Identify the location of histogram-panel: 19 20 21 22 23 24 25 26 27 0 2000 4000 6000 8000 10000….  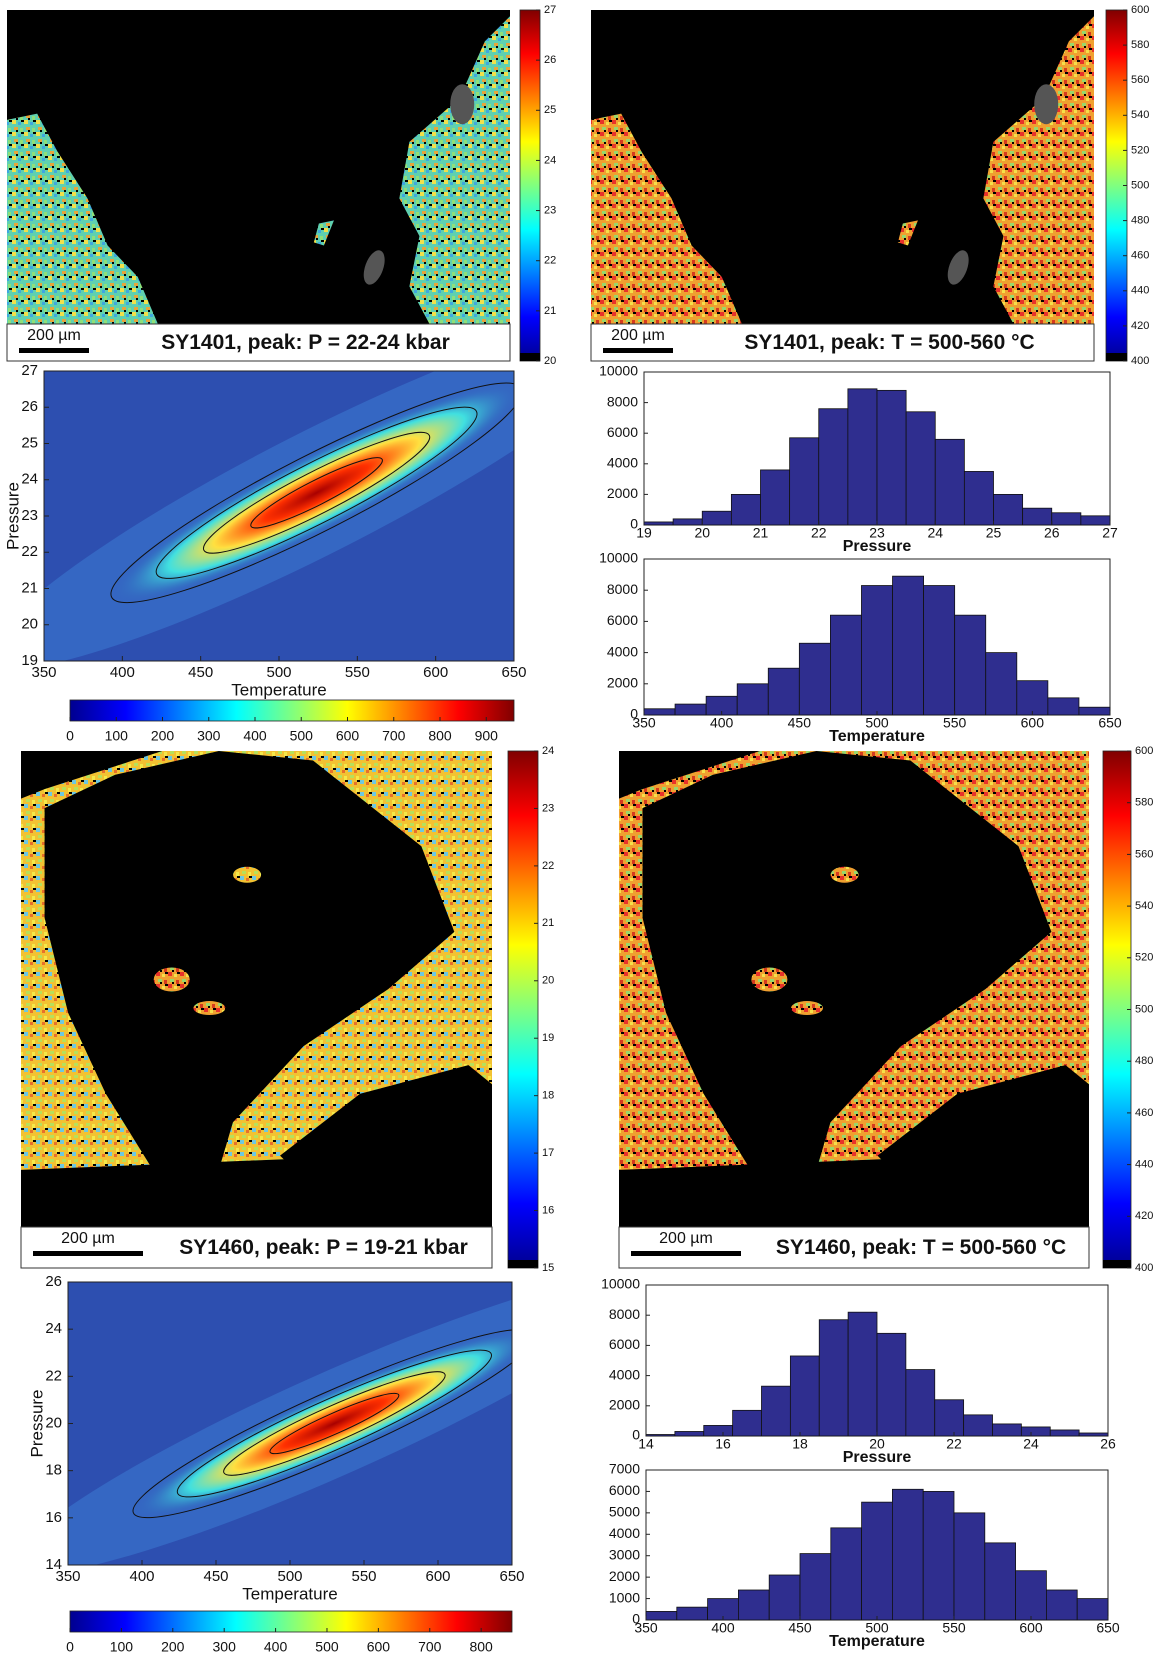
(858, 459).